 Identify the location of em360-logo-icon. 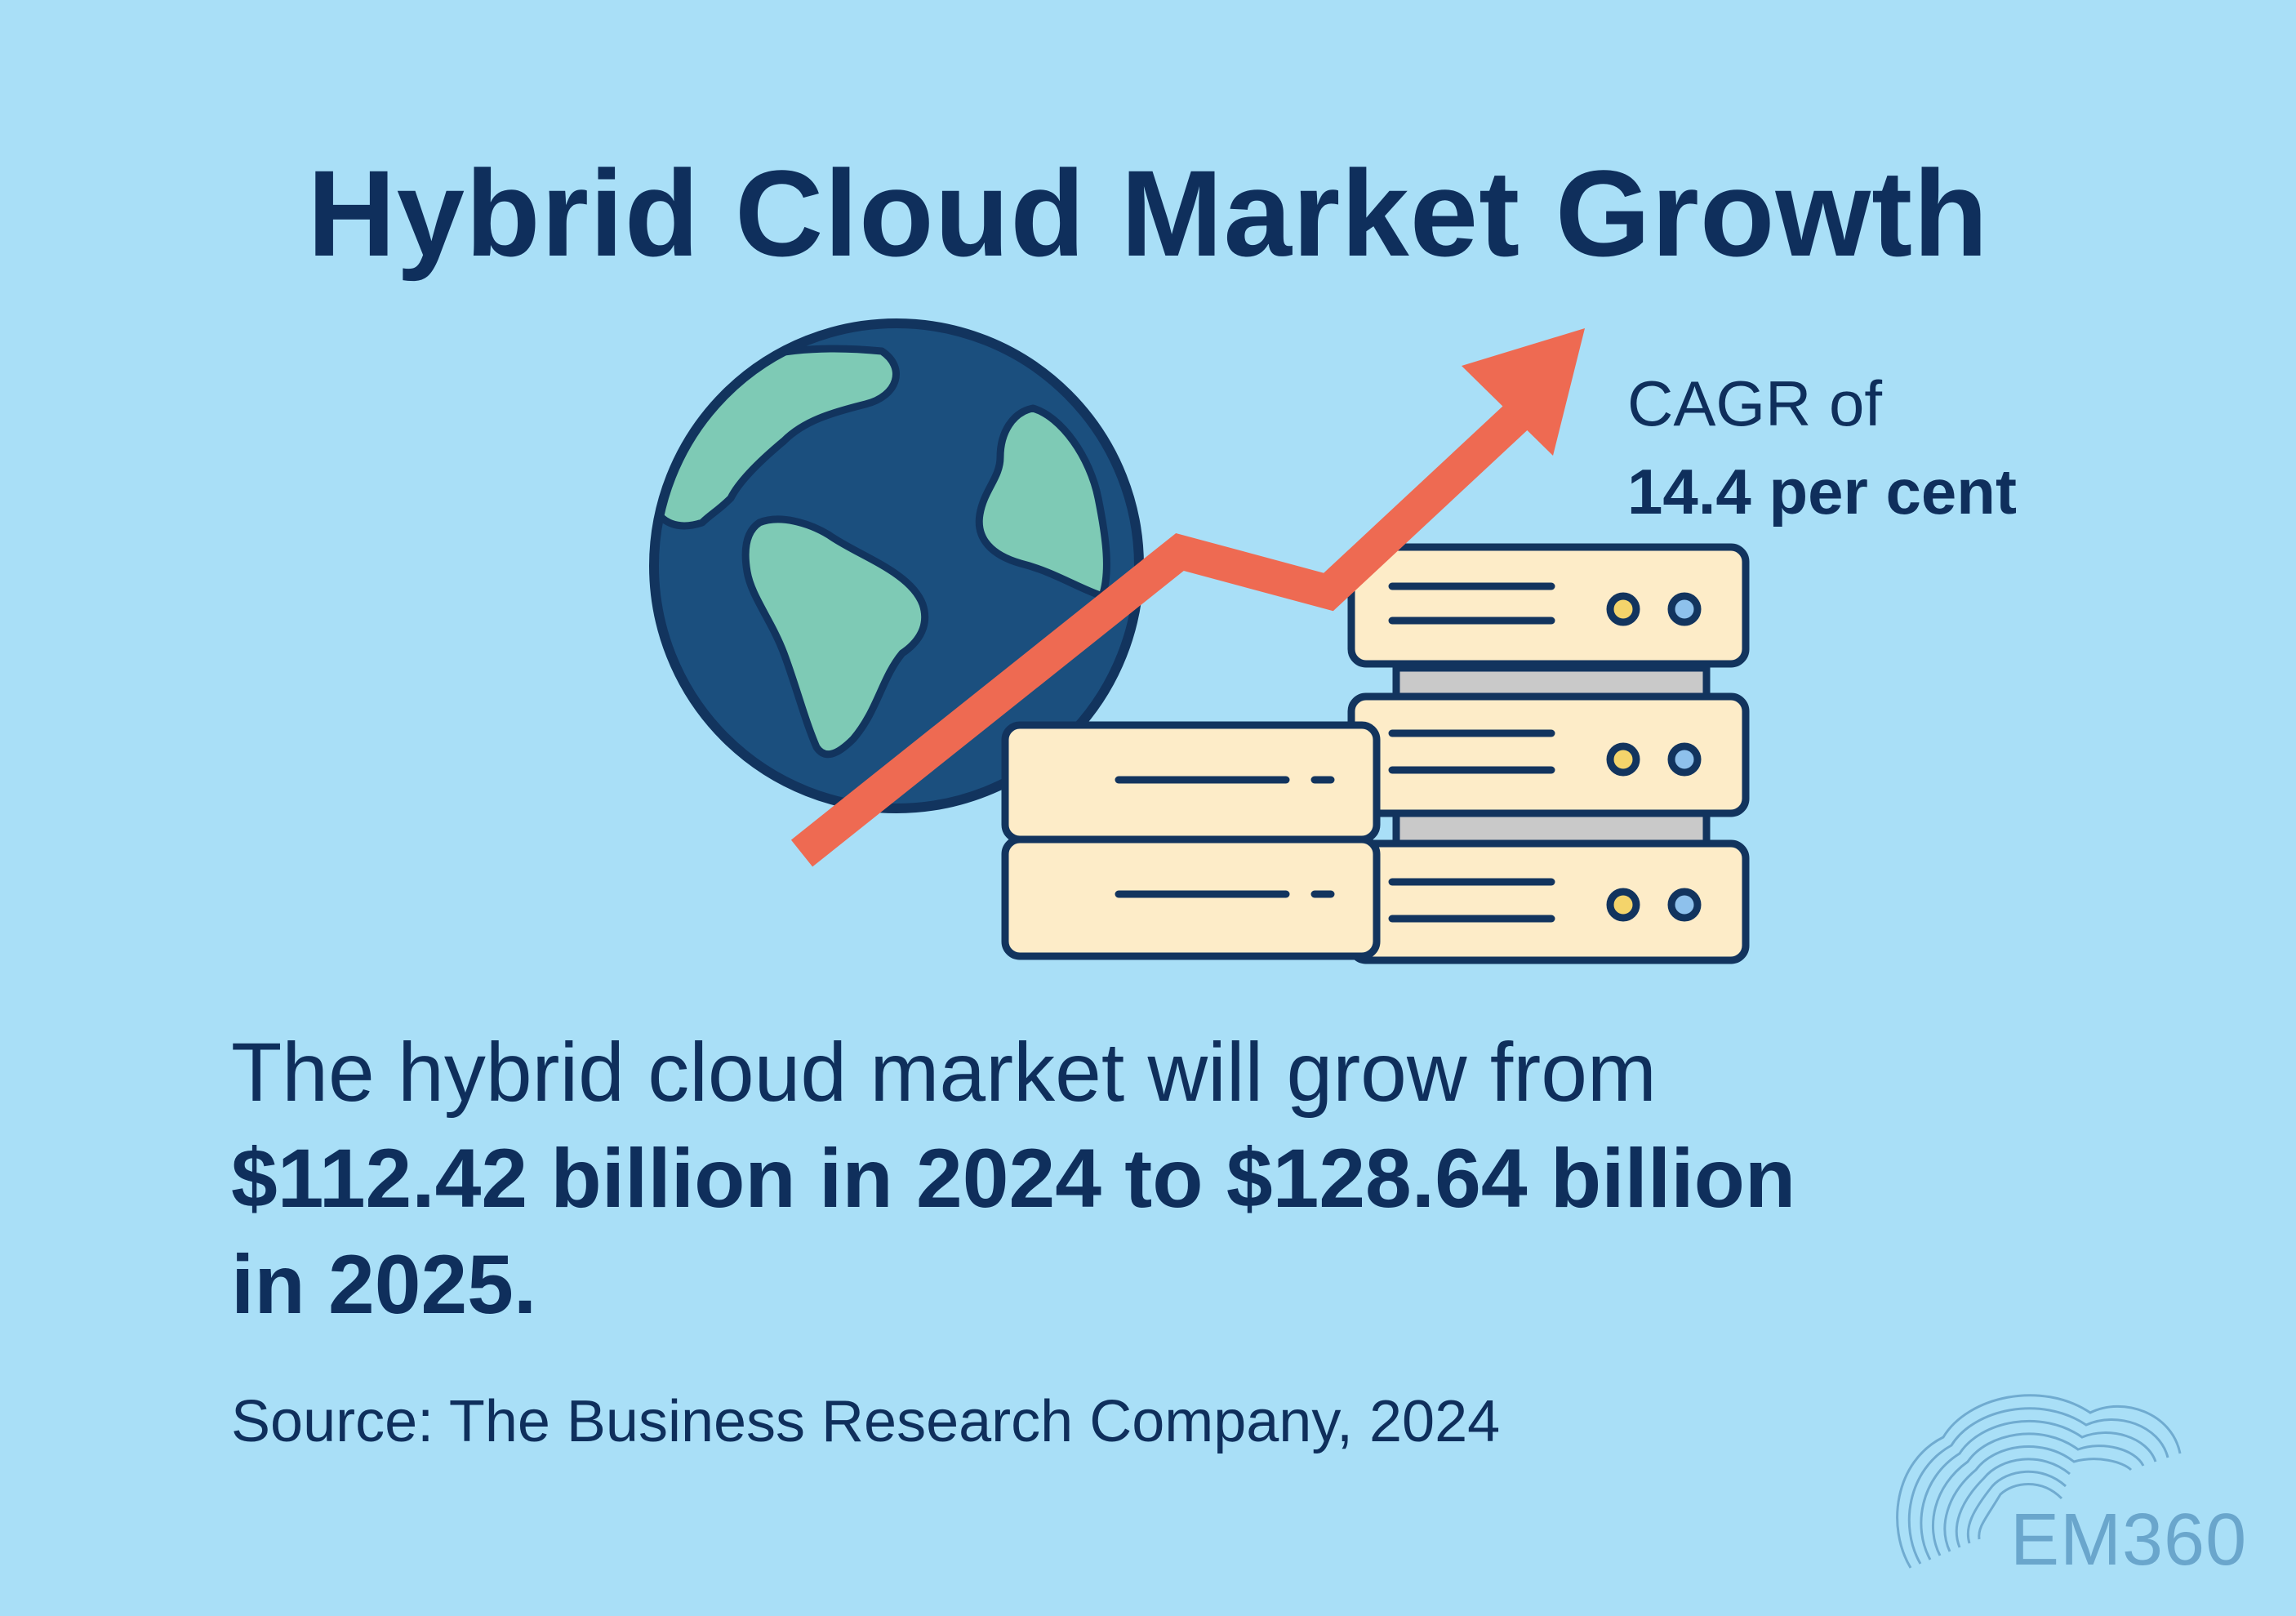
(2039, 1481).